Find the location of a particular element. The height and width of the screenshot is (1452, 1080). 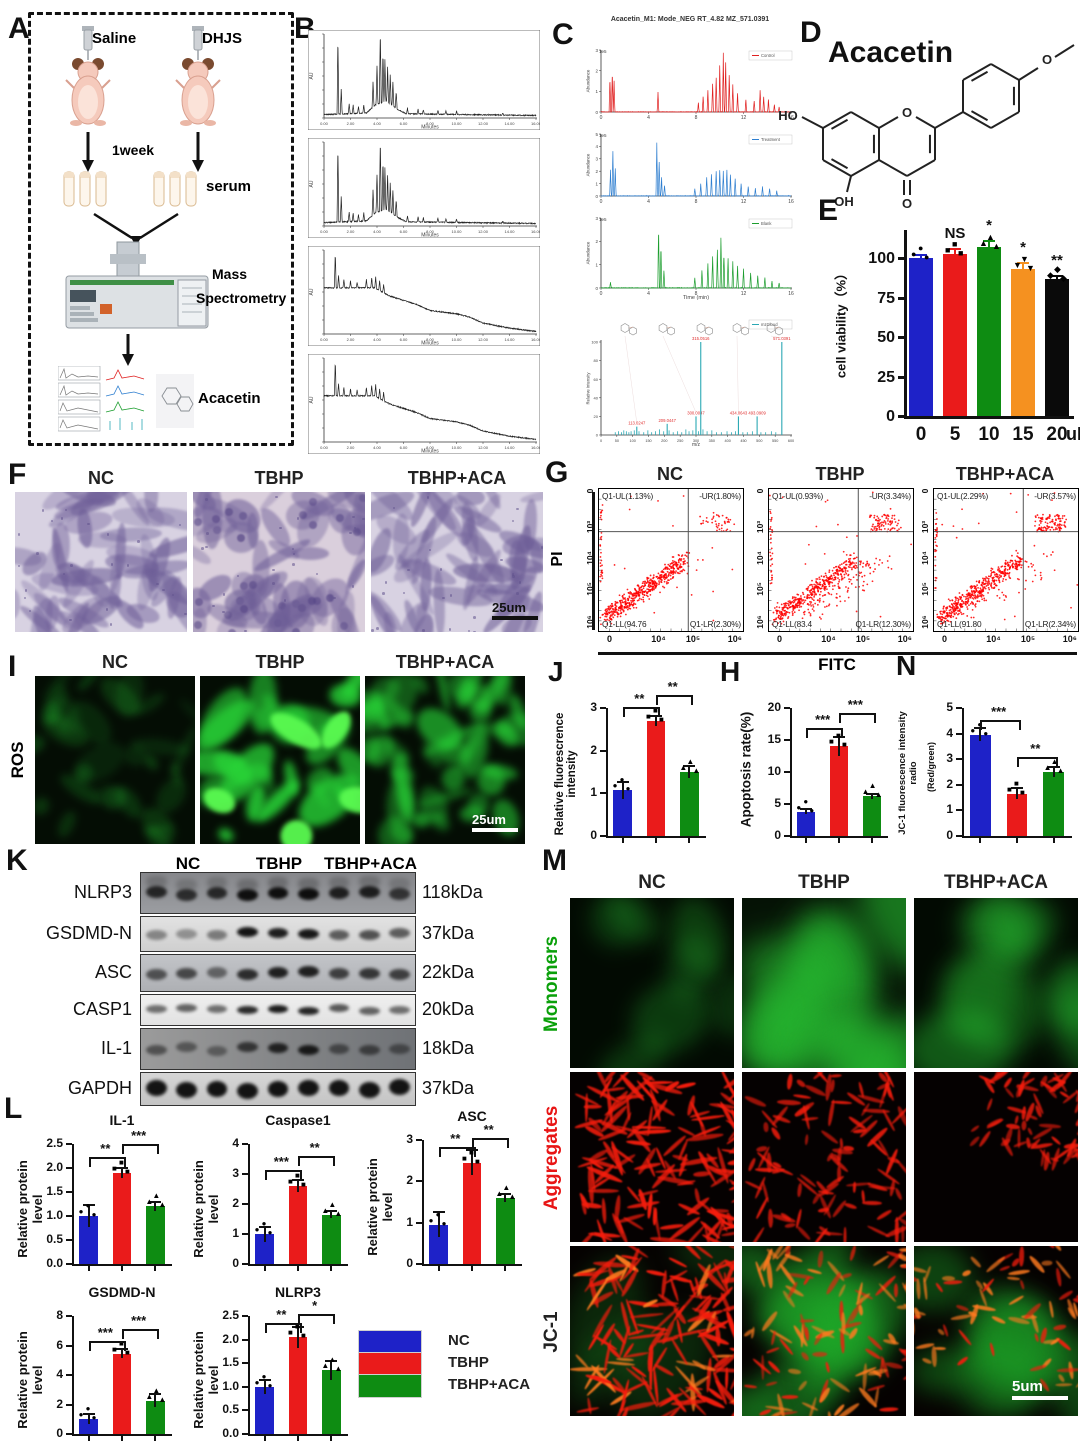

panel-h-label: H is located at coordinates (730, 671).